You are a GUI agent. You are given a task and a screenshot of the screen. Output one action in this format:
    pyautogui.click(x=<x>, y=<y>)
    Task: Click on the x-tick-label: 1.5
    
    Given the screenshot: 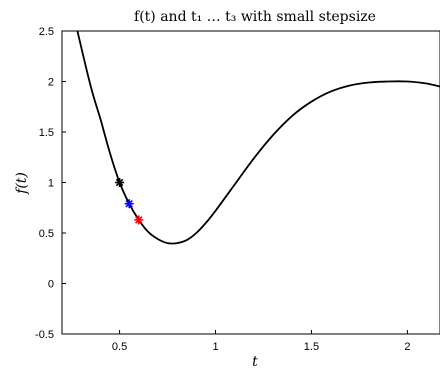 What is the action you would take?
    pyautogui.click(x=311, y=347)
    